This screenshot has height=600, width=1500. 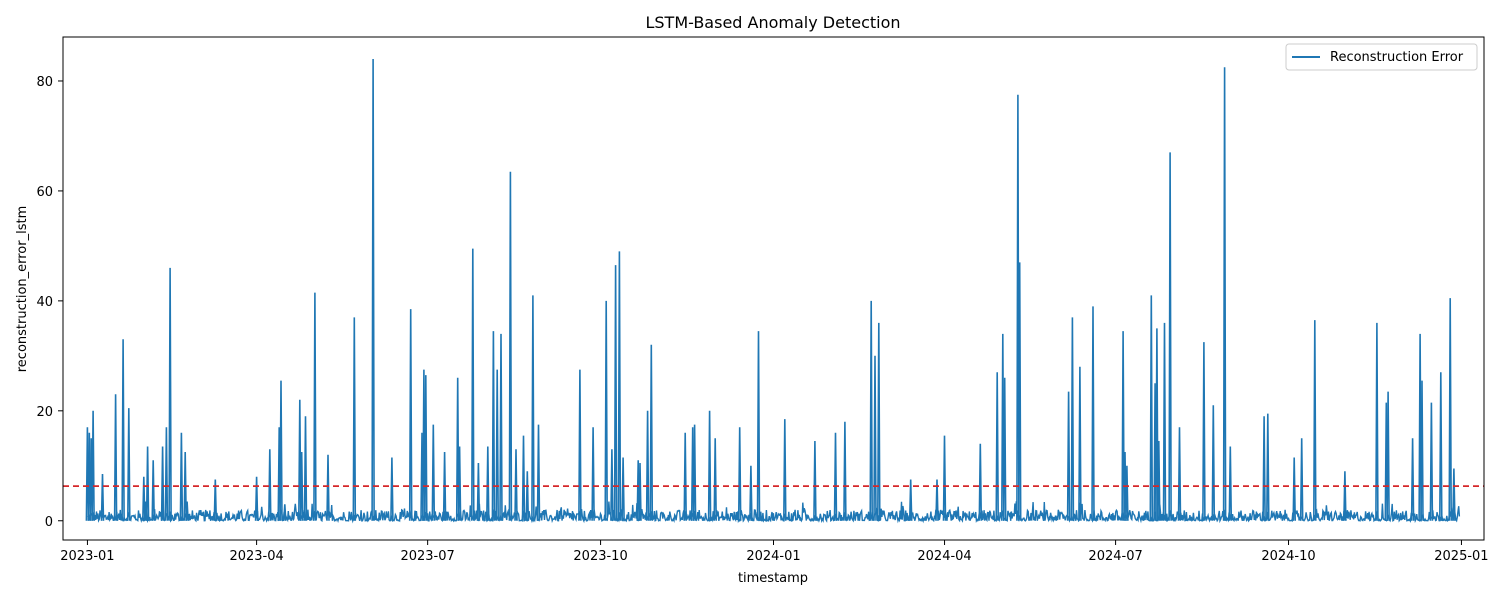 What do you see at coordinates (1115, 556) in the screenshot?
I see `x-tick-label: 2024-07` at bounding box center [1115, 556].